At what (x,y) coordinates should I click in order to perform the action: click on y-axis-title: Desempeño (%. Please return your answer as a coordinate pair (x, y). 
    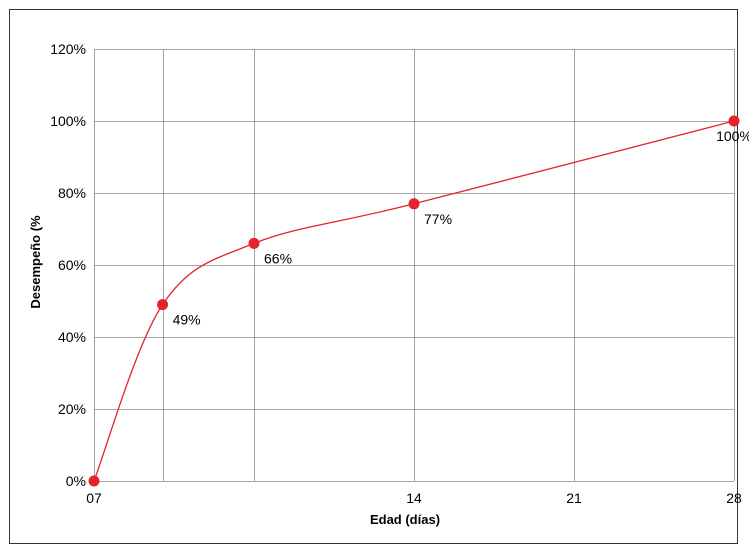
    Looking at the image, I should click on (35, 262).